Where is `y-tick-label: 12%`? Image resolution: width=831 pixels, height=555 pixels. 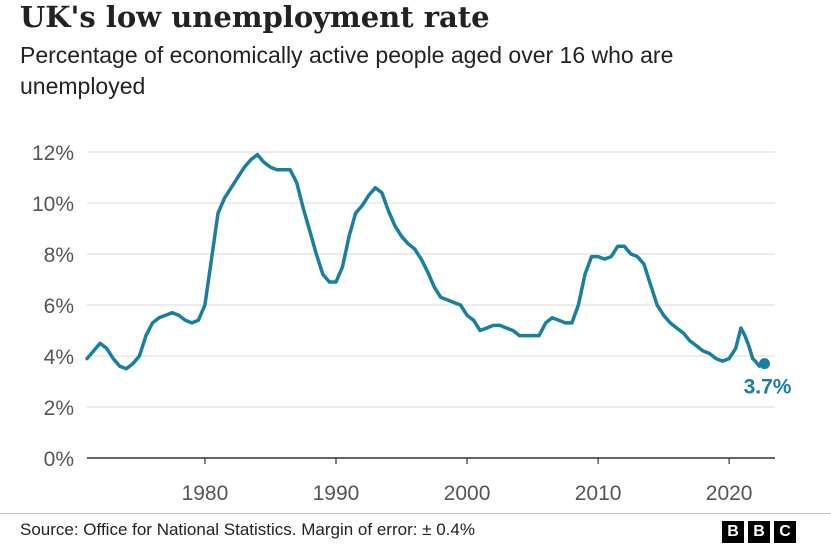 y-tick-label: 12% is located at coordinates (53, 153).